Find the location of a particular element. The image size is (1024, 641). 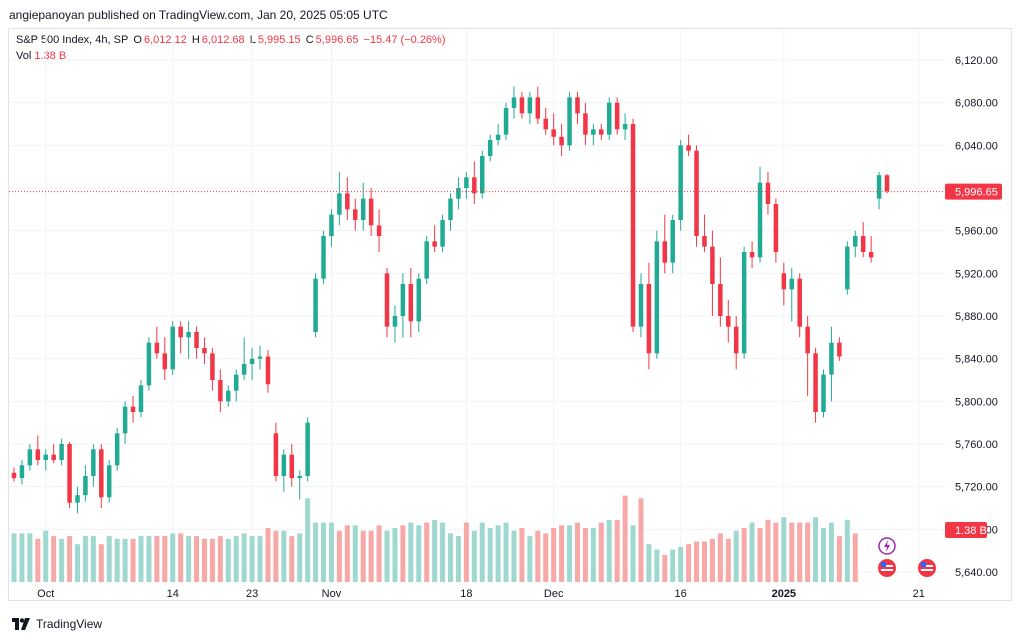

symbol-label: S&P 500 Index, 4h, SP is located at coordinates (72, 40).